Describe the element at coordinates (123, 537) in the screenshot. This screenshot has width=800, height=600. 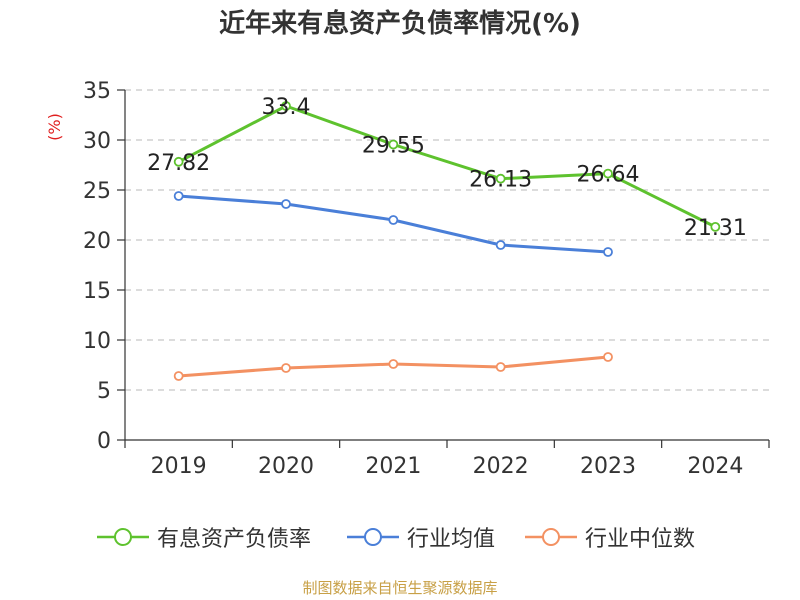
I see `legend-marker-green` at that location.